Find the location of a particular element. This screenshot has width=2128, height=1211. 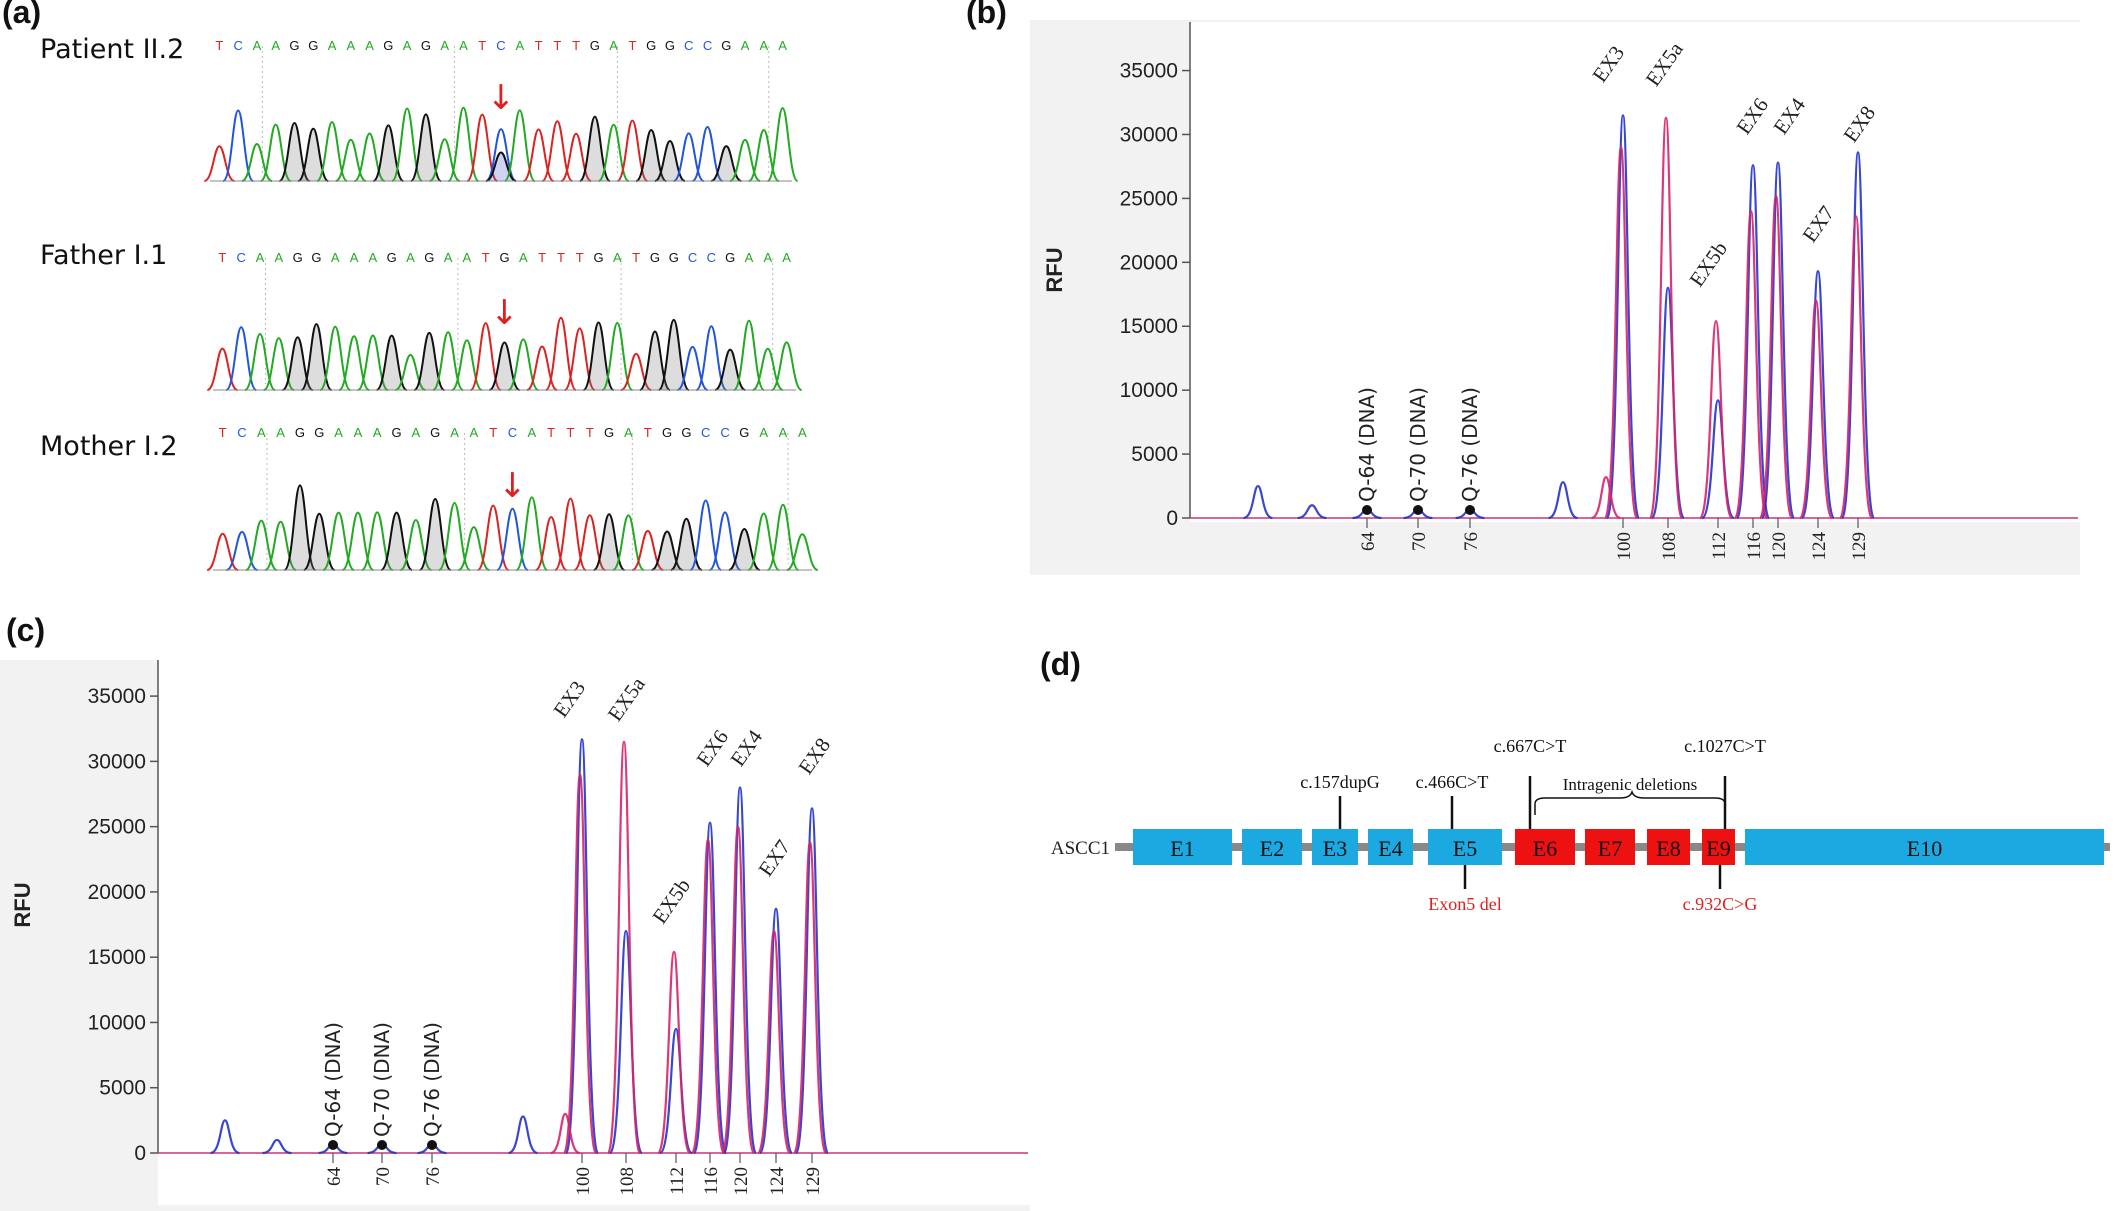

exon-label: E4 is located at coordinates (1390, 848).